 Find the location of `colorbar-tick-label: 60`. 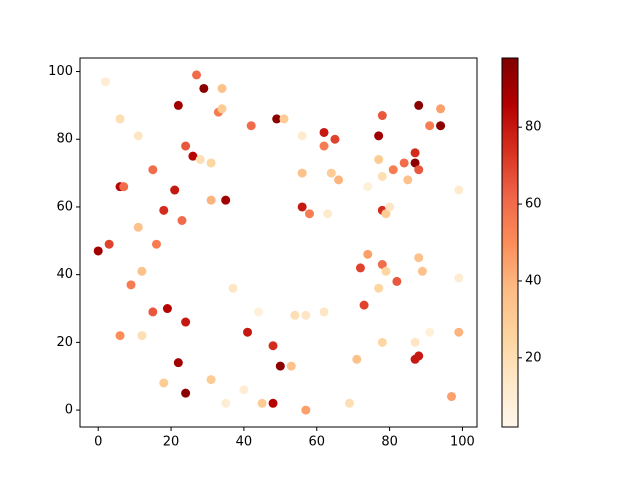

colorbar-tick-label: 60 is located at coordinates (533, 204).